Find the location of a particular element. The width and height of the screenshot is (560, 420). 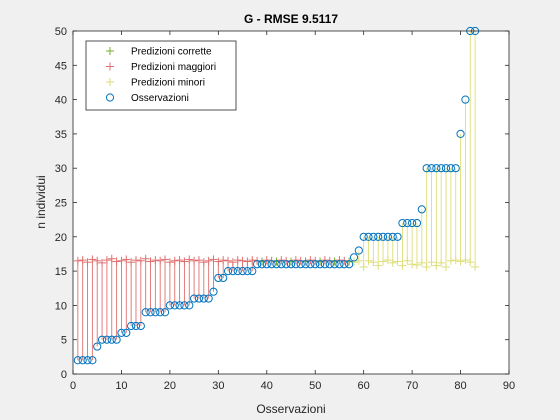

y-axis-label: n individui is located at coordinates (41, 201).